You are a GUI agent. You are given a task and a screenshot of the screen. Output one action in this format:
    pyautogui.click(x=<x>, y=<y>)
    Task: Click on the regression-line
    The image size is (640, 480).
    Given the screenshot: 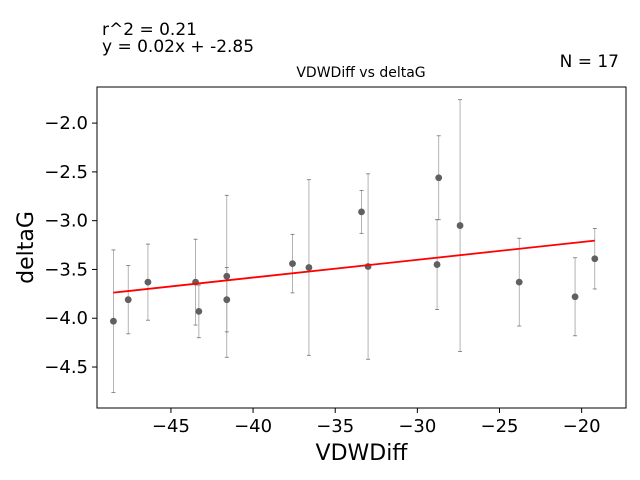 What is the action you would take?
    pyautogui.click(x=354, y=266)
    